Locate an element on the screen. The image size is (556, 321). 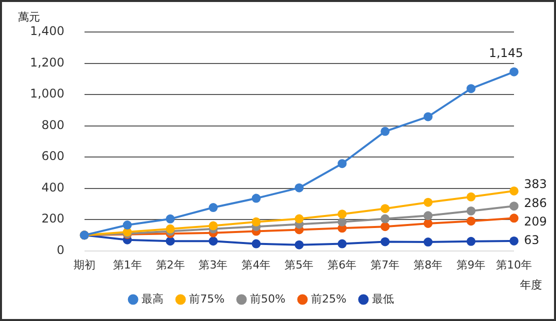
data-label: 286 is located at coordinates (535, 203).